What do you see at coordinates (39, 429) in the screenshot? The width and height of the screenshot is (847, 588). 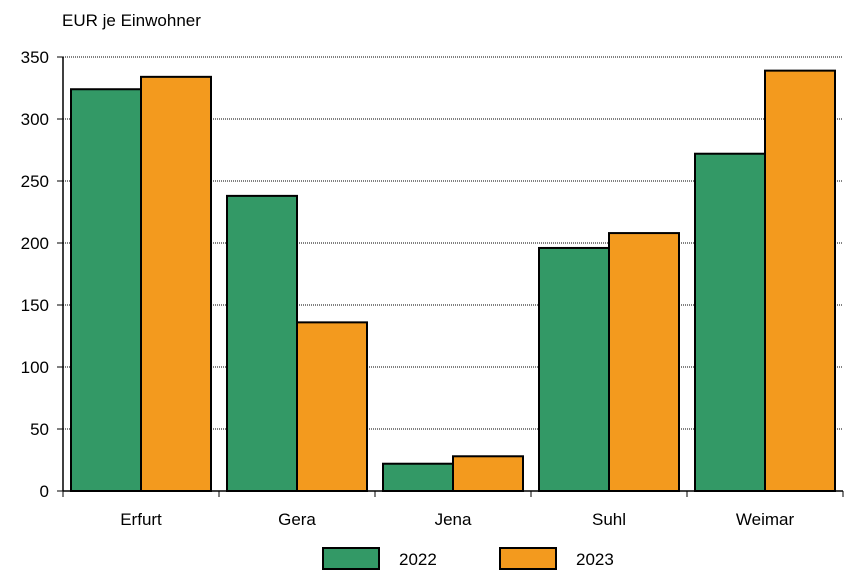 I see `y-tick-label: 50` at bounding box center [39, 429].